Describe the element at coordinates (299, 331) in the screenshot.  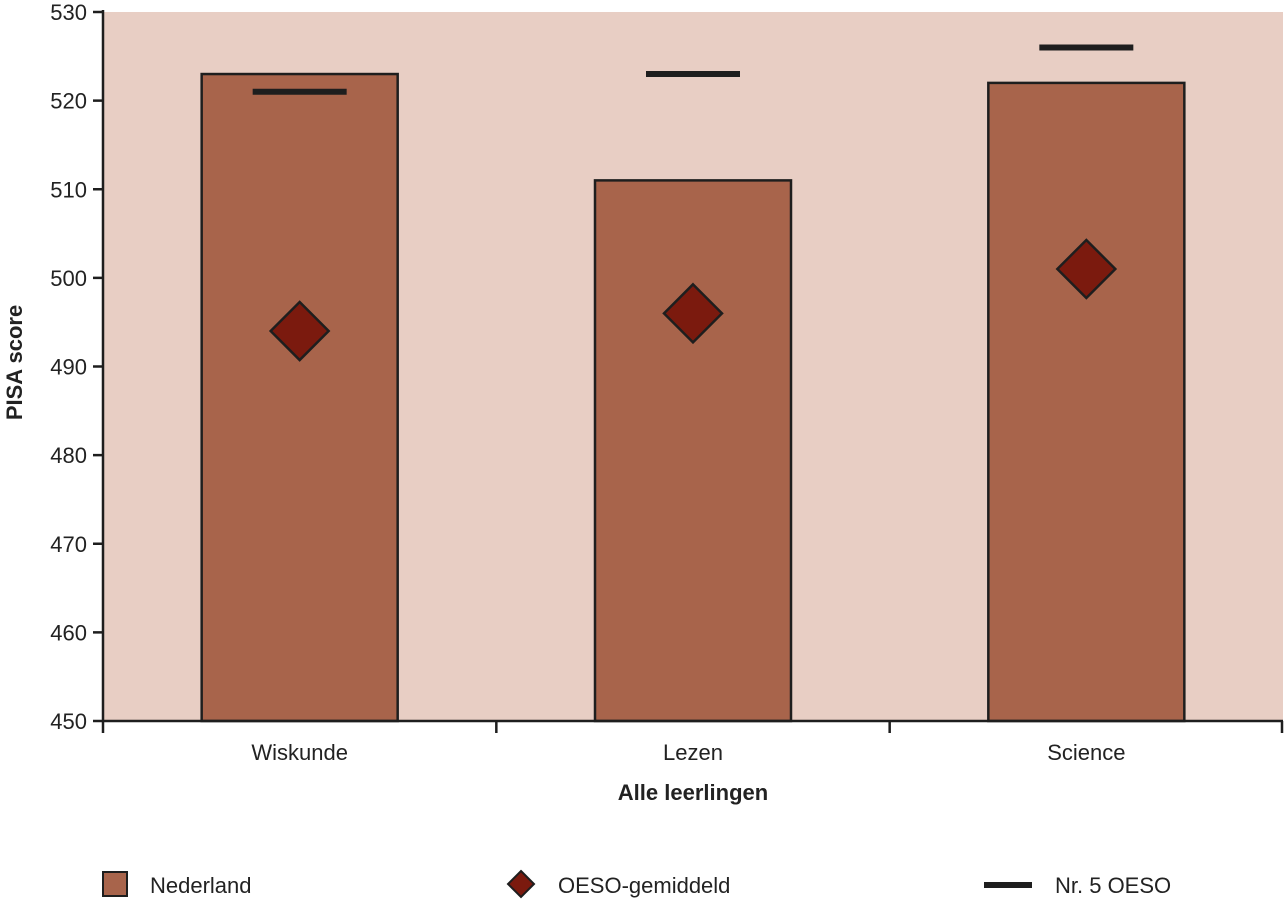
I see `diamond-marker-wiskunde` at that location.